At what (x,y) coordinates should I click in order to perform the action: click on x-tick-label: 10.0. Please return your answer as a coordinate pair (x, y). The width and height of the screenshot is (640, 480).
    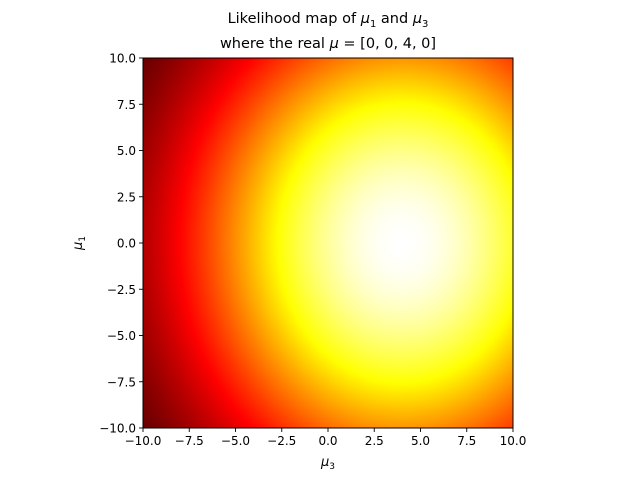
    Looking at the image, I should click on (513, 441).